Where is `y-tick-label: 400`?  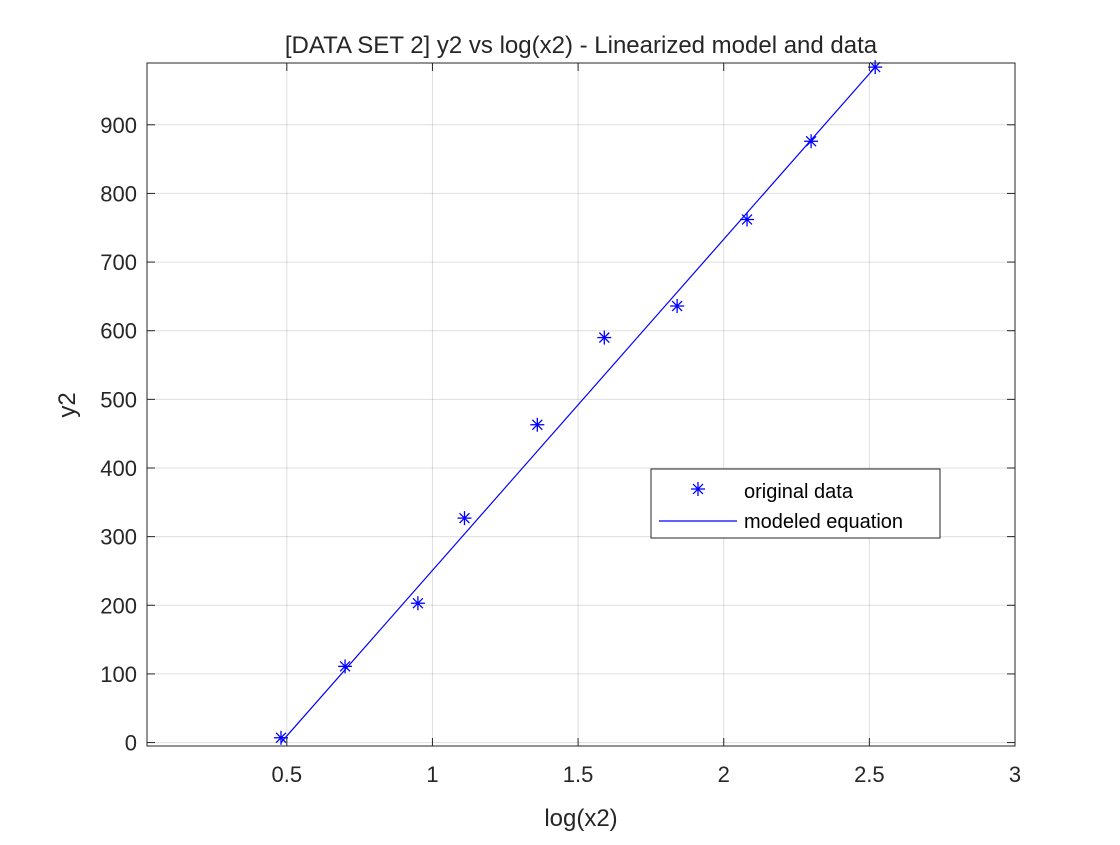
y-tick-label: 400 is located at coordinates (118, 468).